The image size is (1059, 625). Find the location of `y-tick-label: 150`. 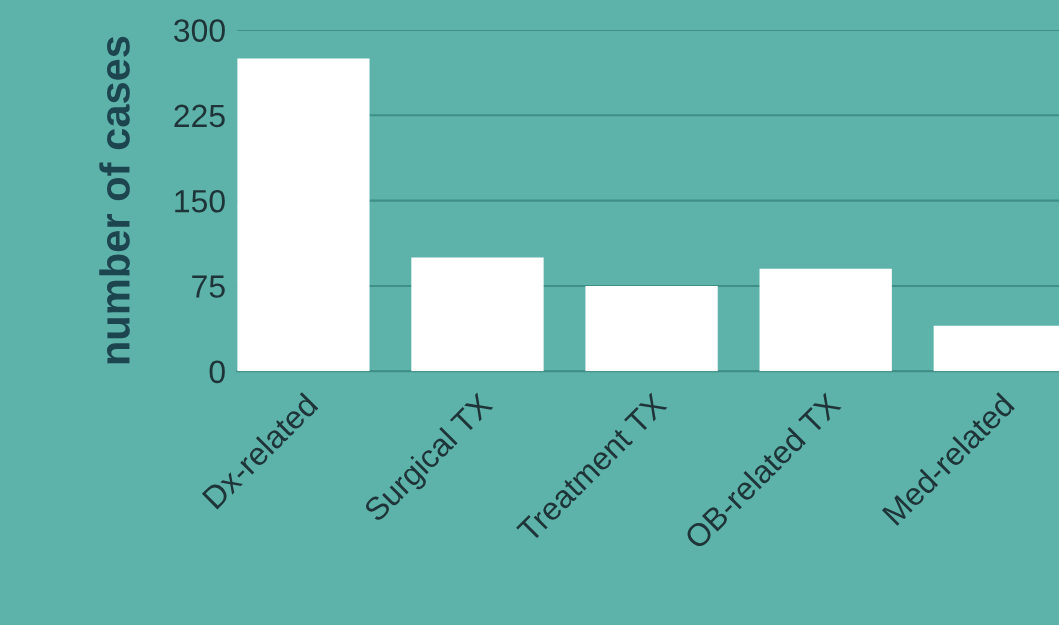

y-tick-label: 150 is located at coordinates (200, 201).